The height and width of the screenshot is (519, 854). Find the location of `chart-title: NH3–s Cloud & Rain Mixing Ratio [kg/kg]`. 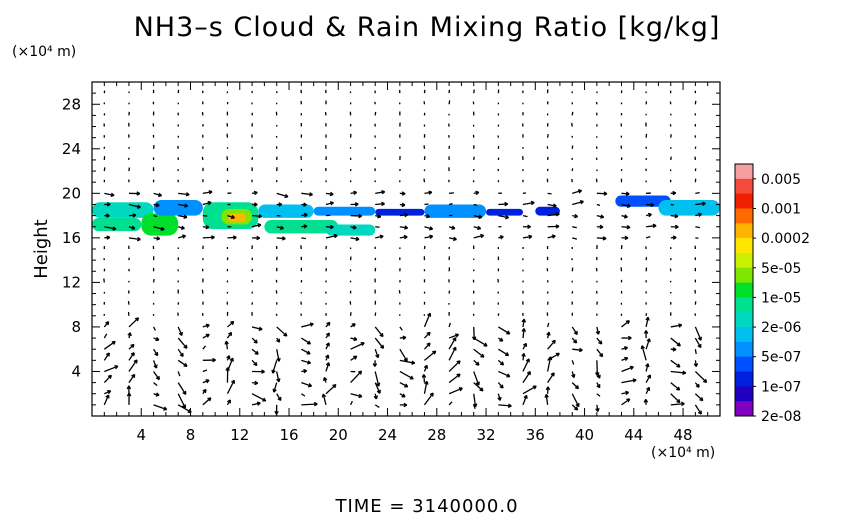

chart-title: NH3–s Cloud & Rain Mixing Ratio [kg/kg] is located at coordinates (427, 27).